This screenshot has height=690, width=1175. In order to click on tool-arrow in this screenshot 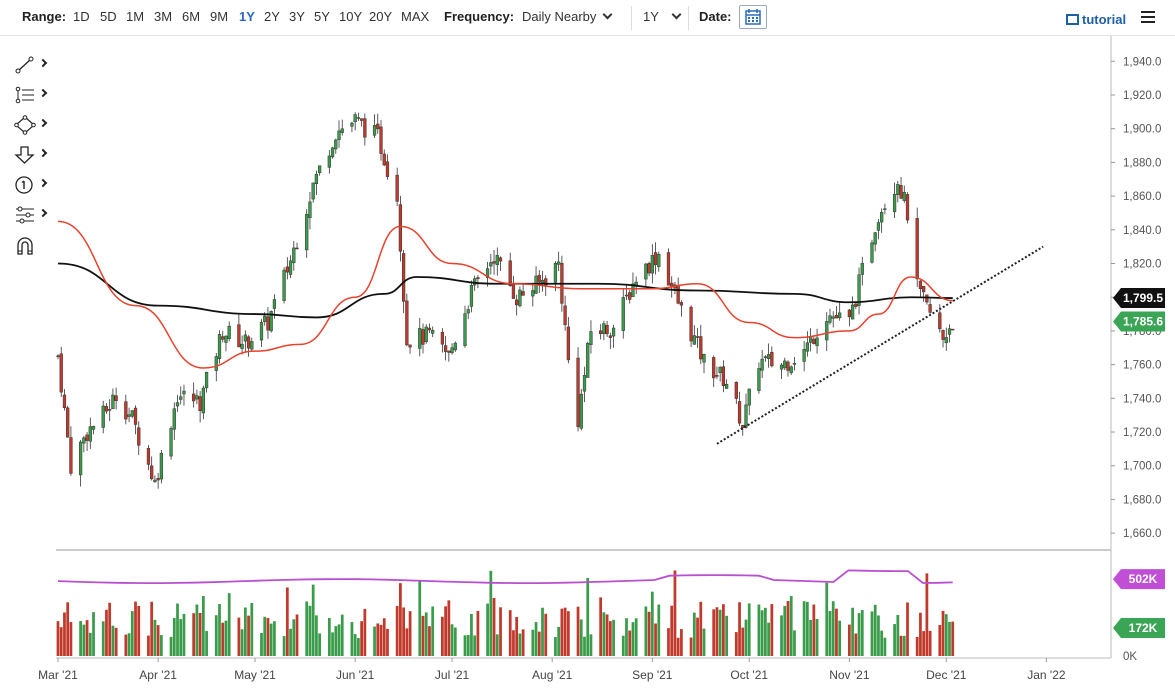, I will do `click(32, 155)`.